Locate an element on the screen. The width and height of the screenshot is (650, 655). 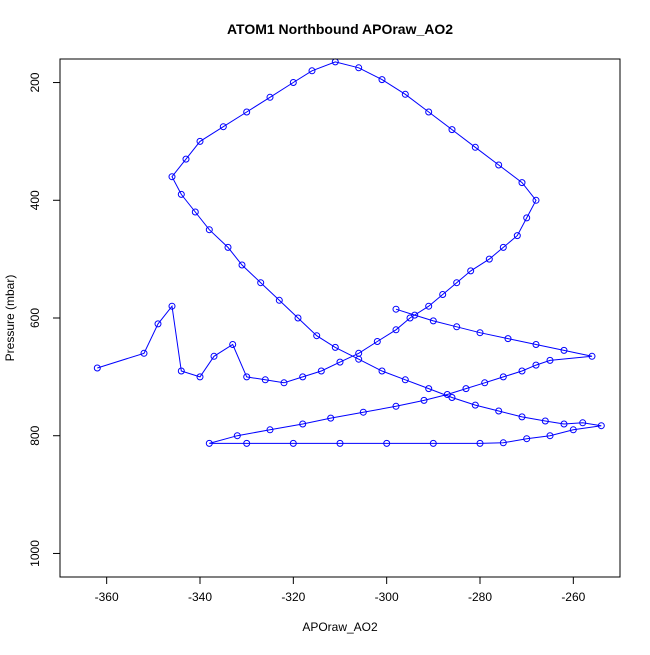
x-tick-label: -320 is located at coordinates (293, 597).